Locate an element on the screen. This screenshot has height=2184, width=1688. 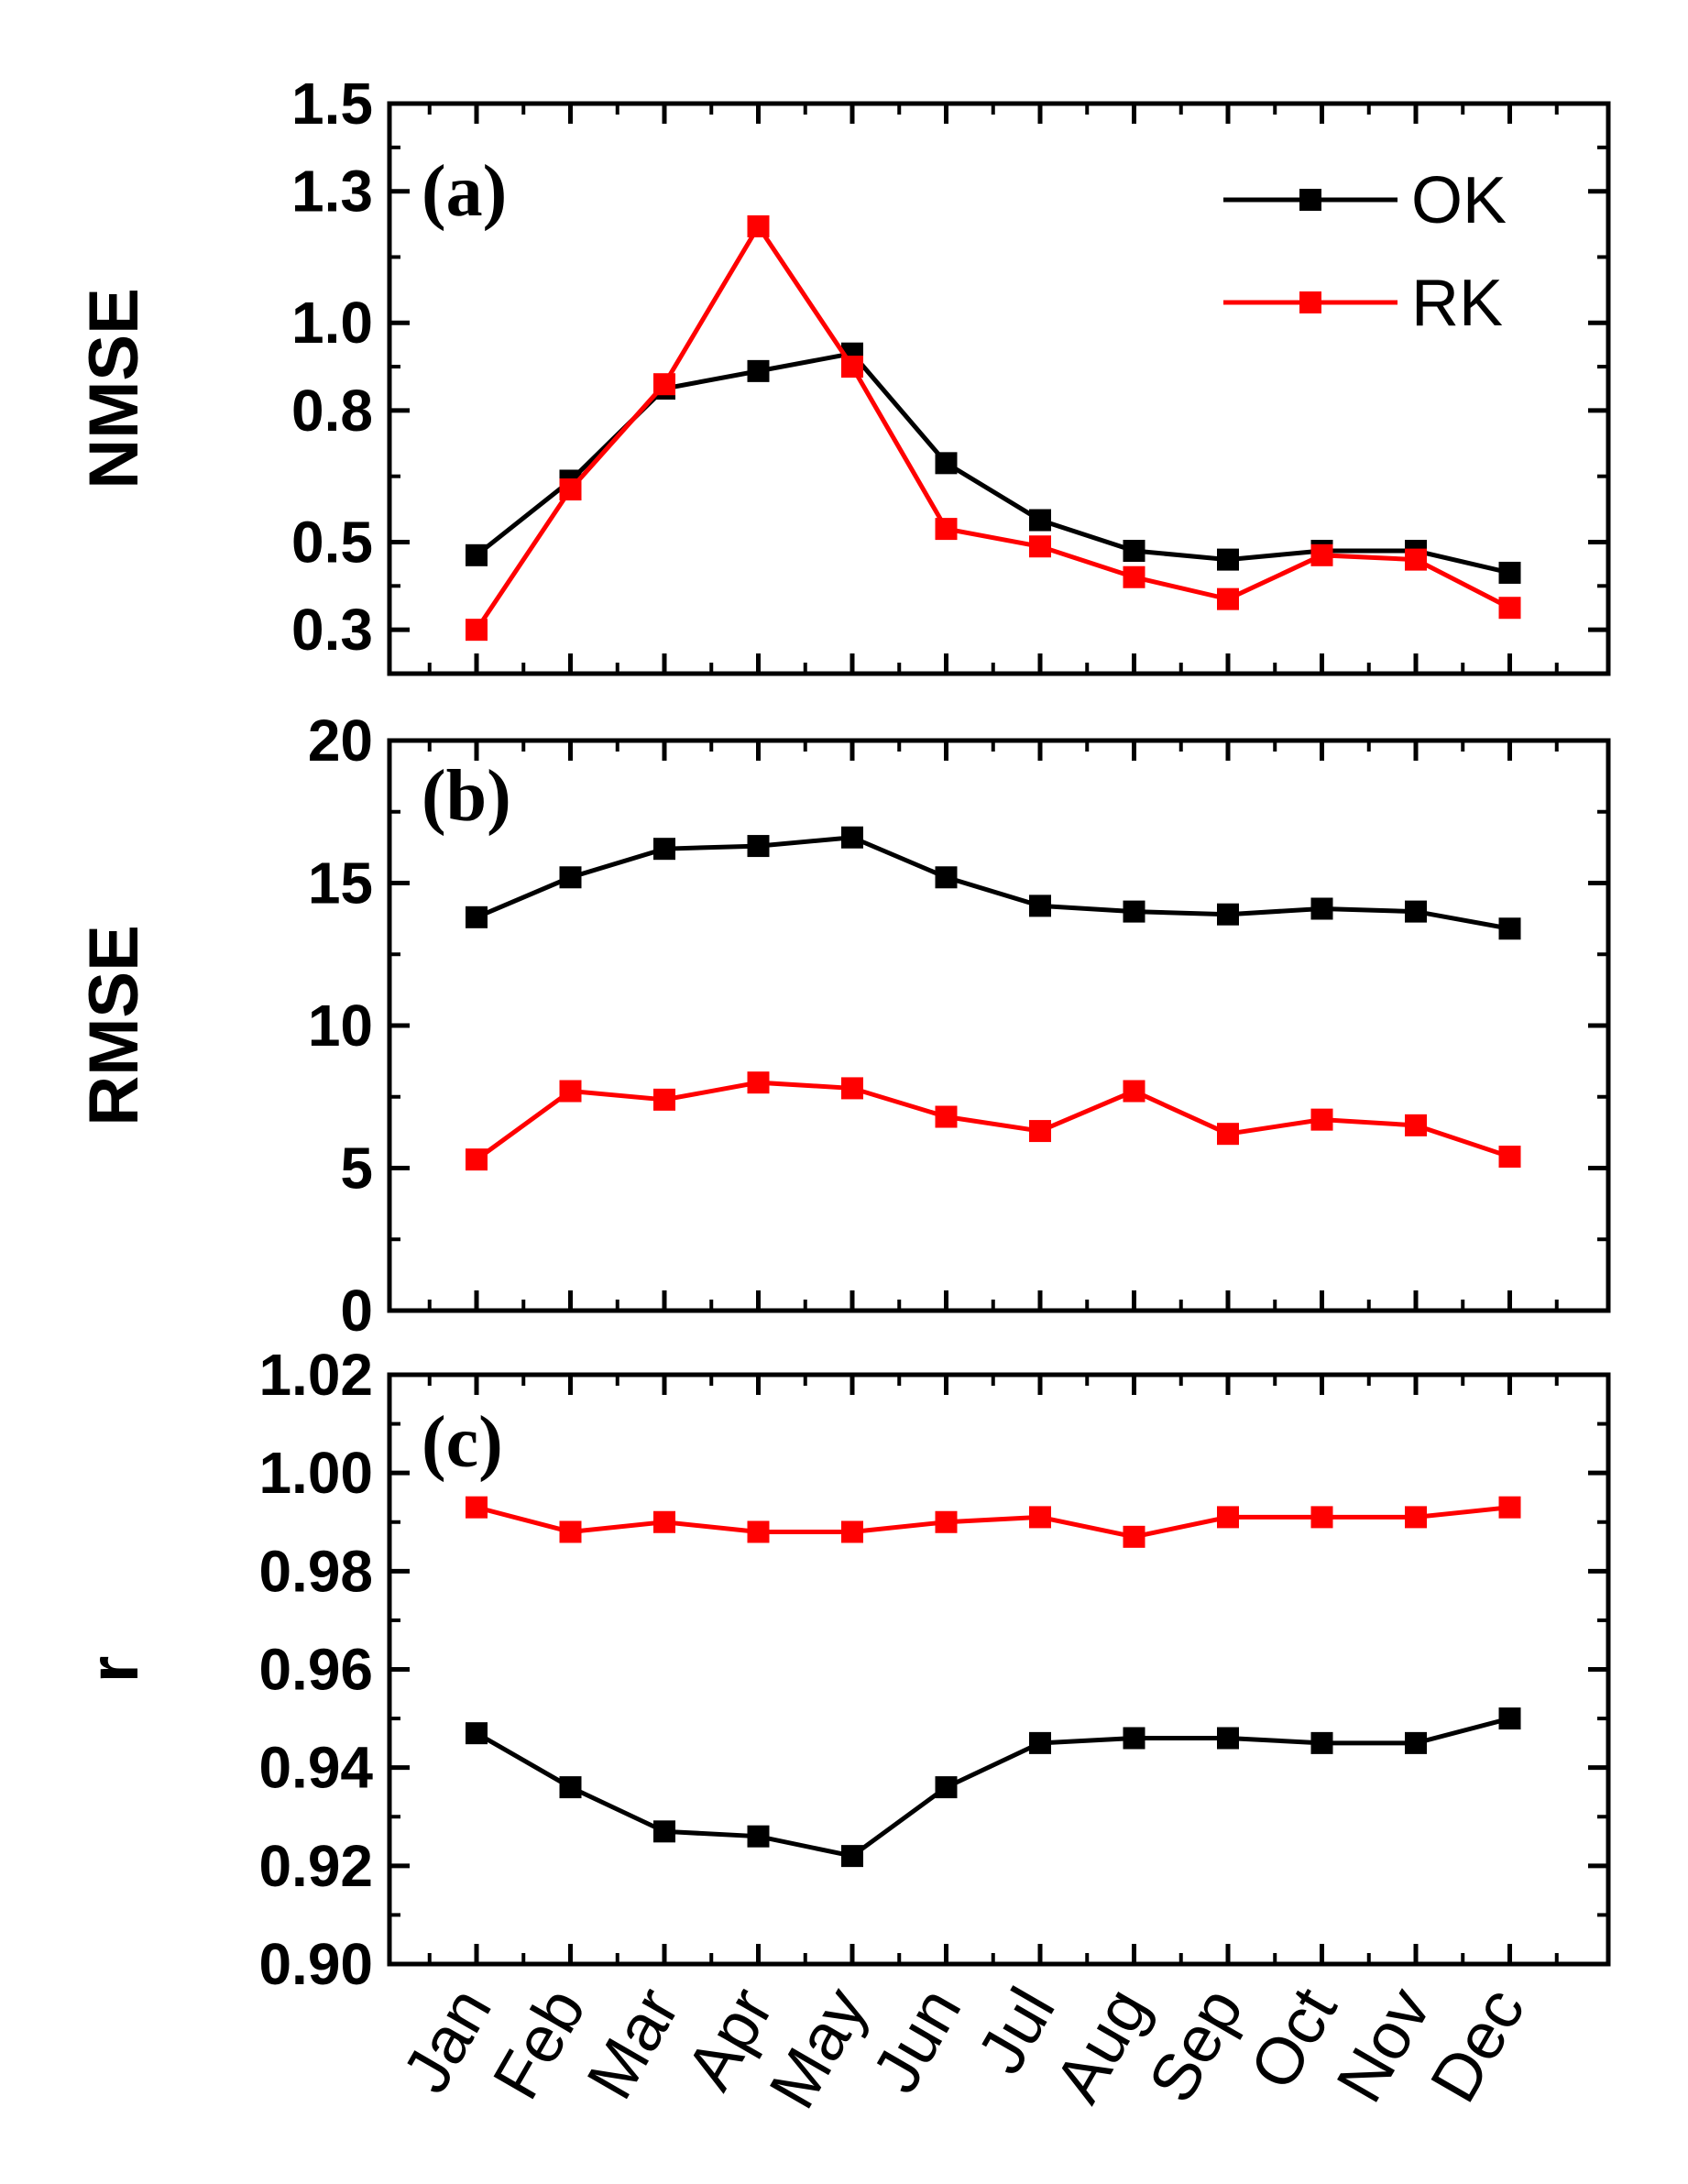
x-tick-label: Jan is located at coordinates (447, 2040).